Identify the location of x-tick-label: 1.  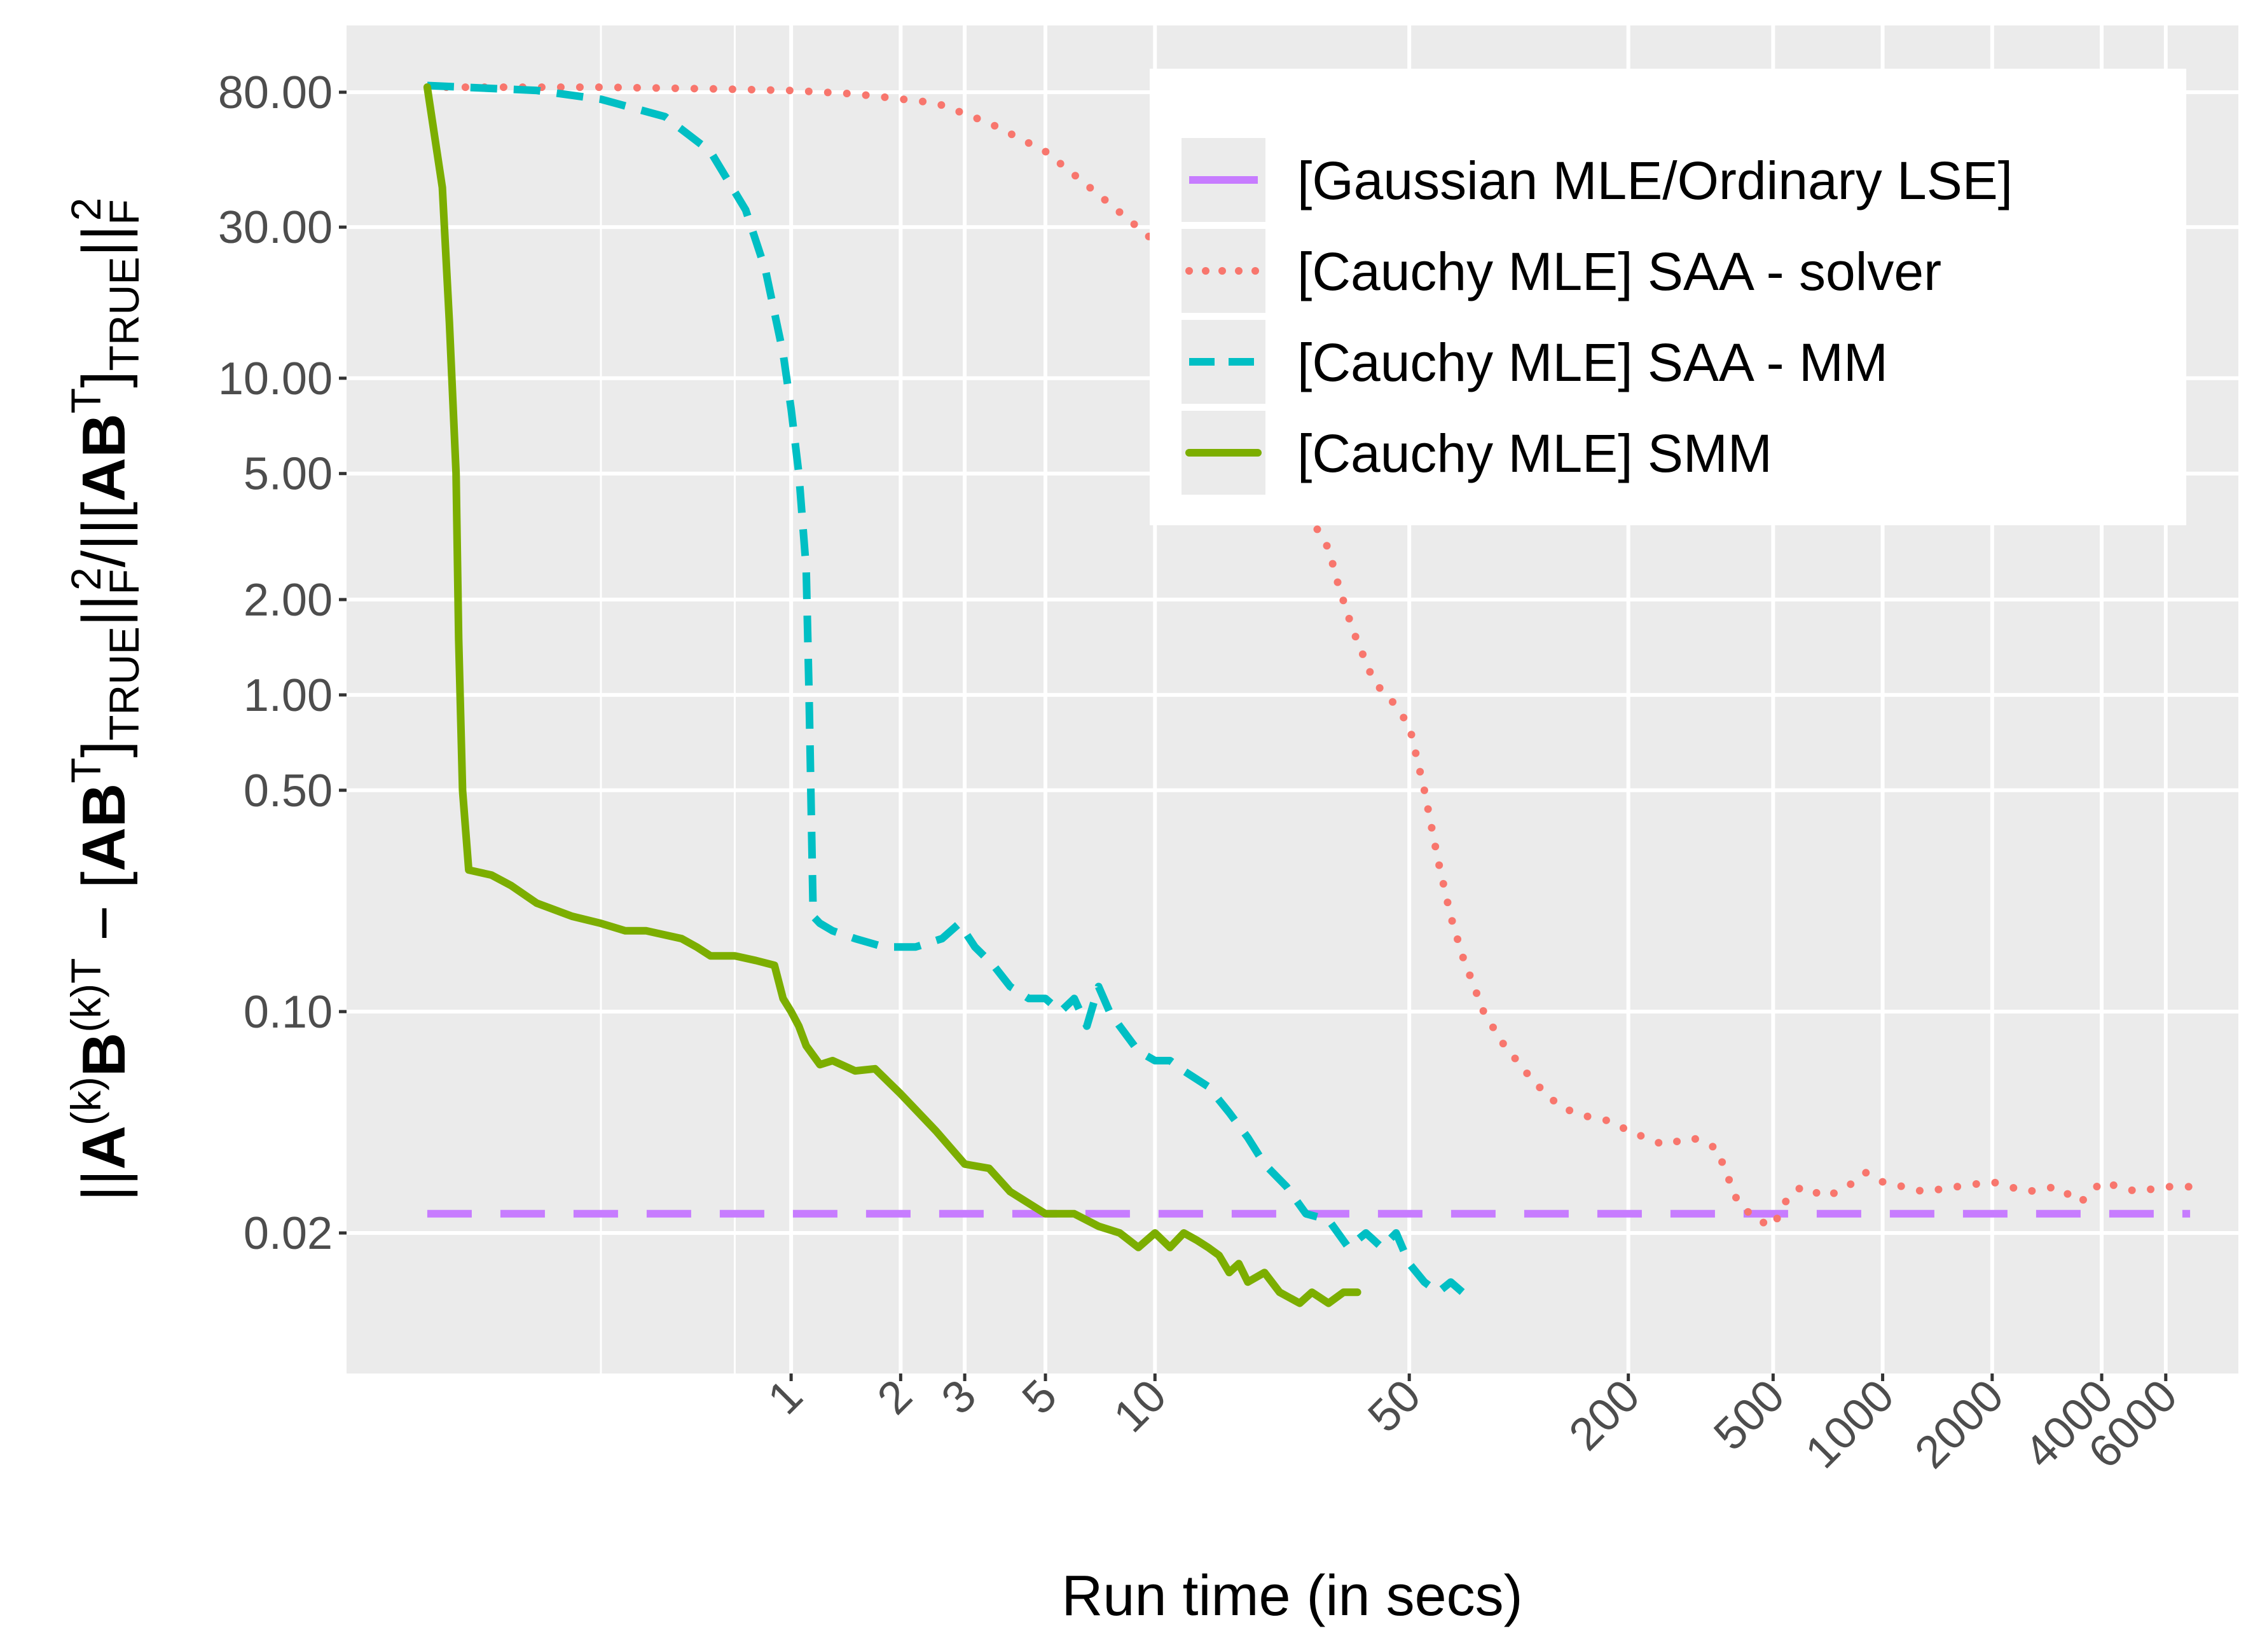
(786, 1397).